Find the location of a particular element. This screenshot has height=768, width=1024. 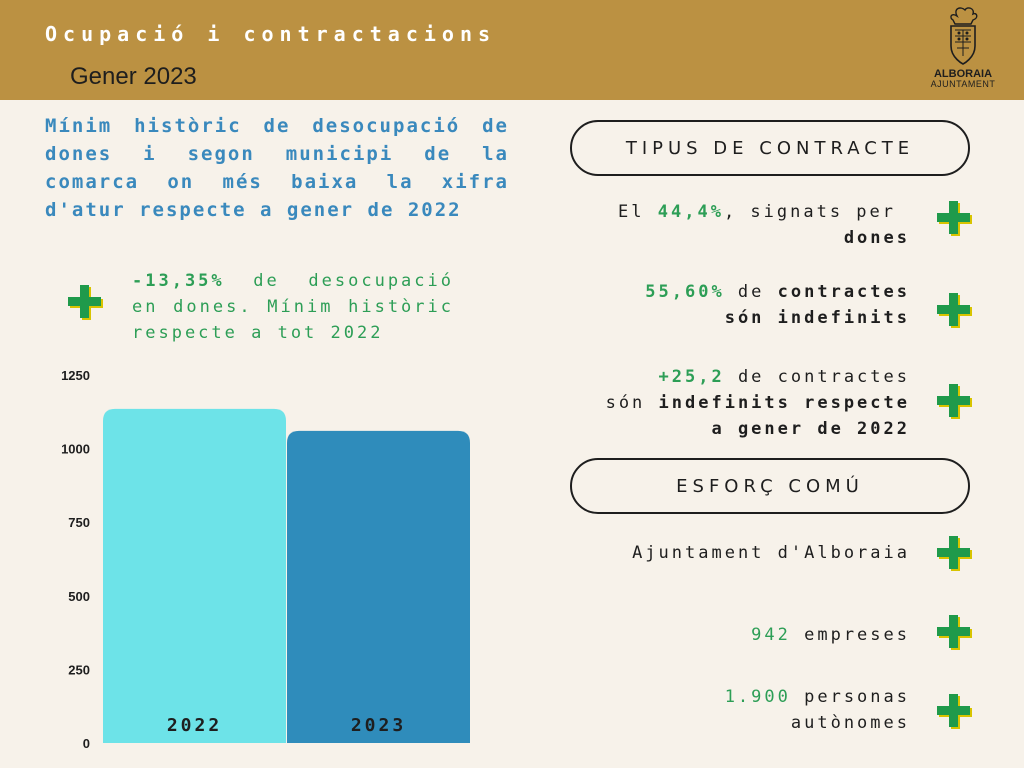

item-value: 1.900 is located at coordinates (757, 697).